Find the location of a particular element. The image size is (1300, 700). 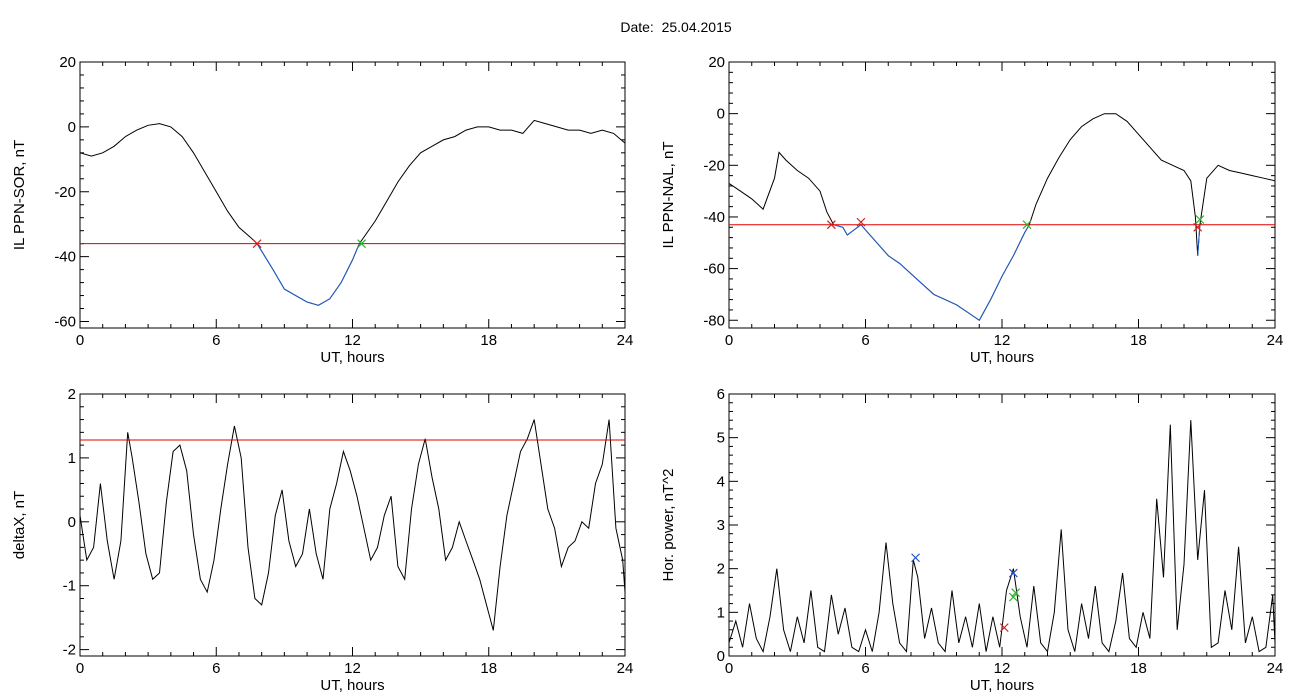

page-title: Date: 25.04.2015 is located at coordinates (676, 27).